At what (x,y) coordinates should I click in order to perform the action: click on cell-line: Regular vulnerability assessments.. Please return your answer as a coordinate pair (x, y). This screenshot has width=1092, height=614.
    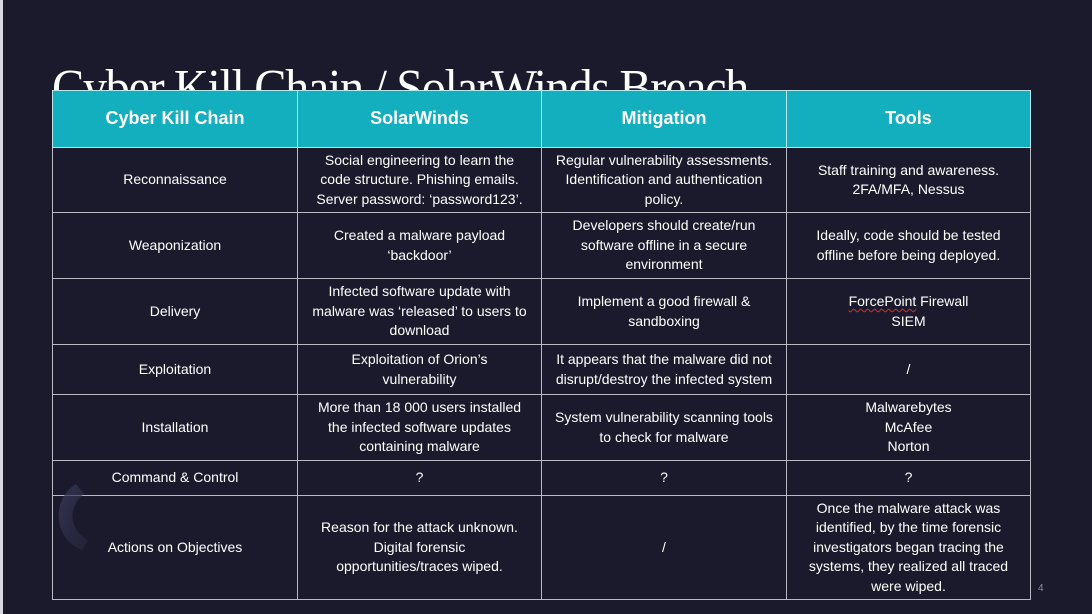
    Looking at the image, I should click on (664, 159).